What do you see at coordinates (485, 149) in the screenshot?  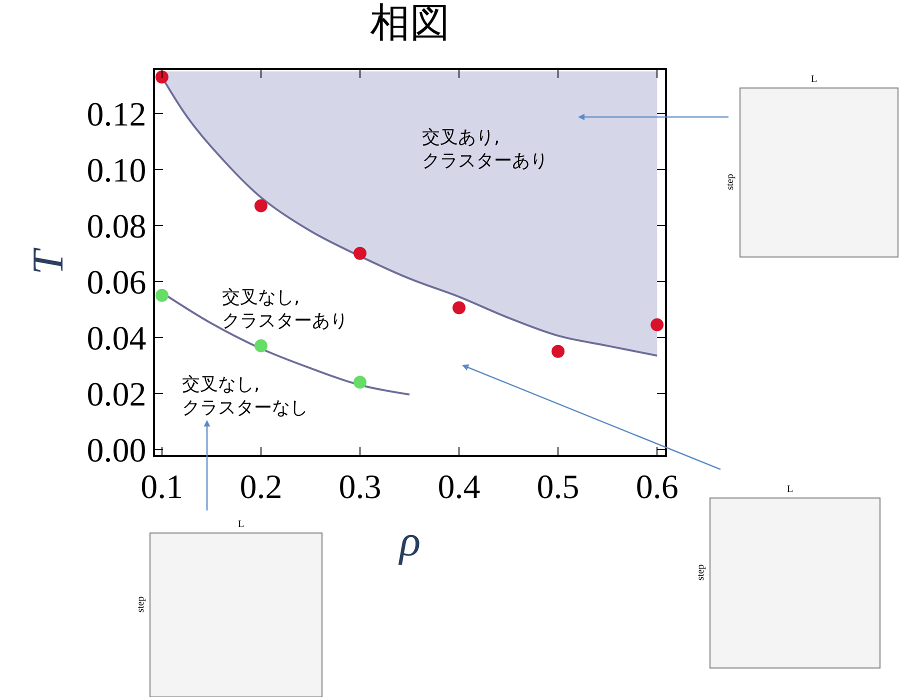 I see `annotation: 交叉あり, クラスターあり` at bounding box center [485, 149].